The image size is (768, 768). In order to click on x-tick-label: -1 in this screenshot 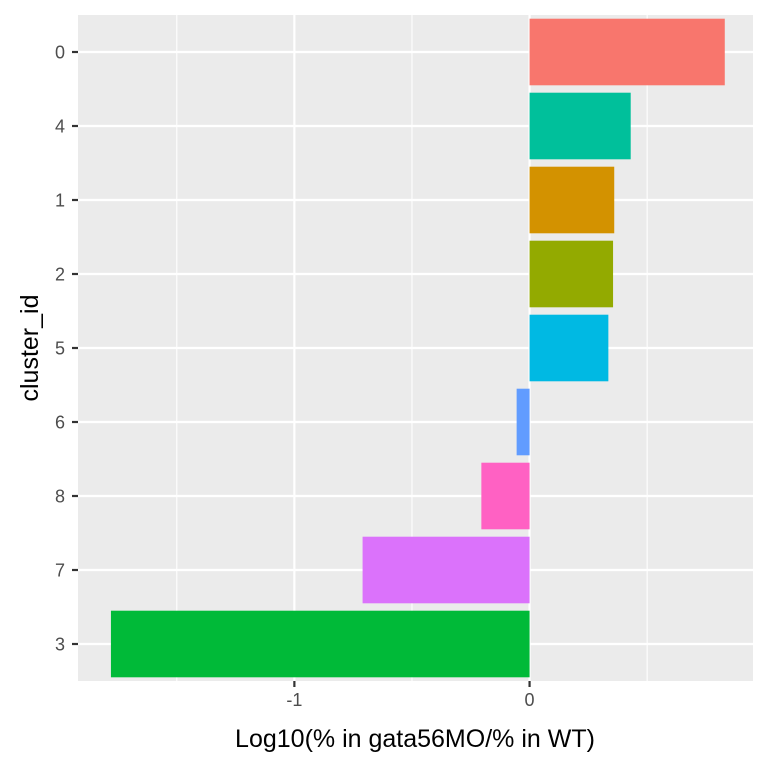, I will do `click(294, 700)`.